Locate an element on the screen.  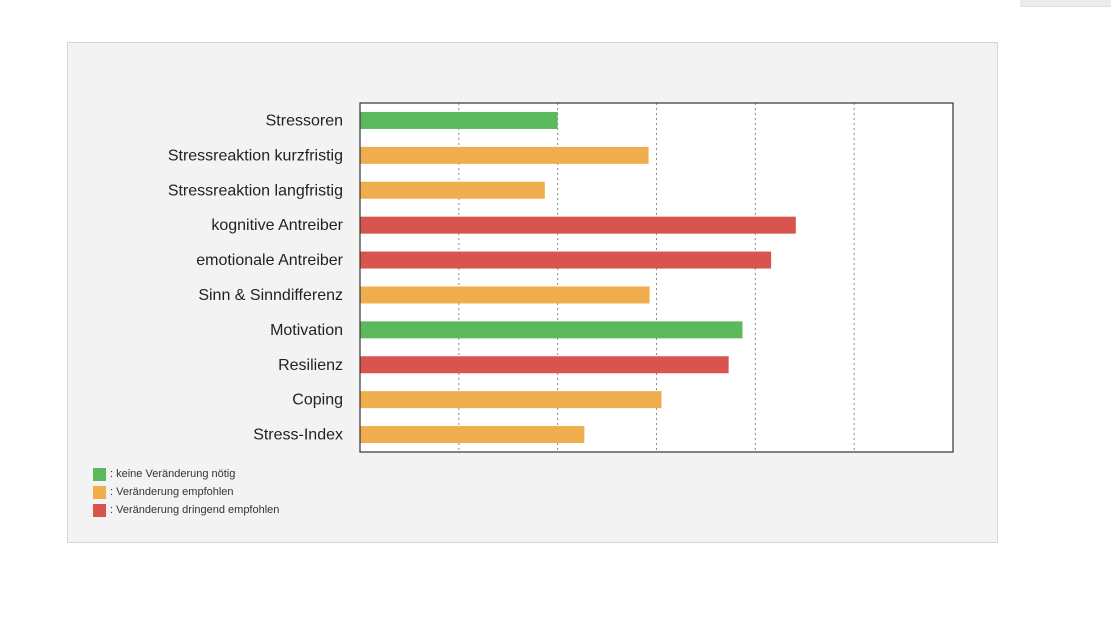
legend-item-red: : Veränderung dringend empfohlen is located at coordinates (186, 510).